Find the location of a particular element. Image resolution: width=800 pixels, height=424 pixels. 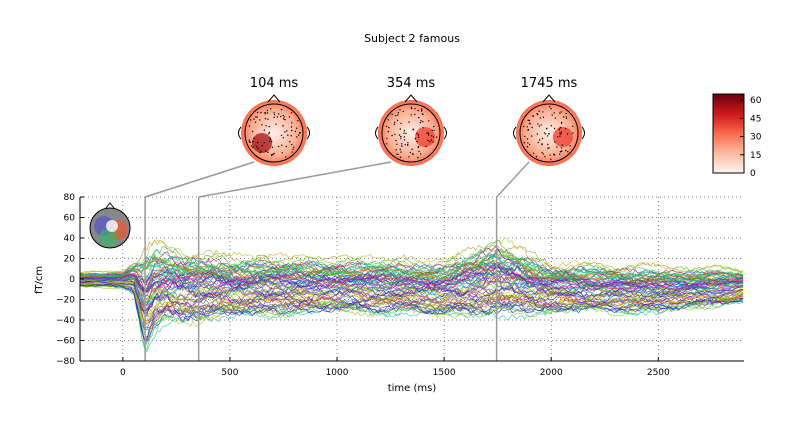

y-tick-label: 40 is located at coordinates (70, 239).